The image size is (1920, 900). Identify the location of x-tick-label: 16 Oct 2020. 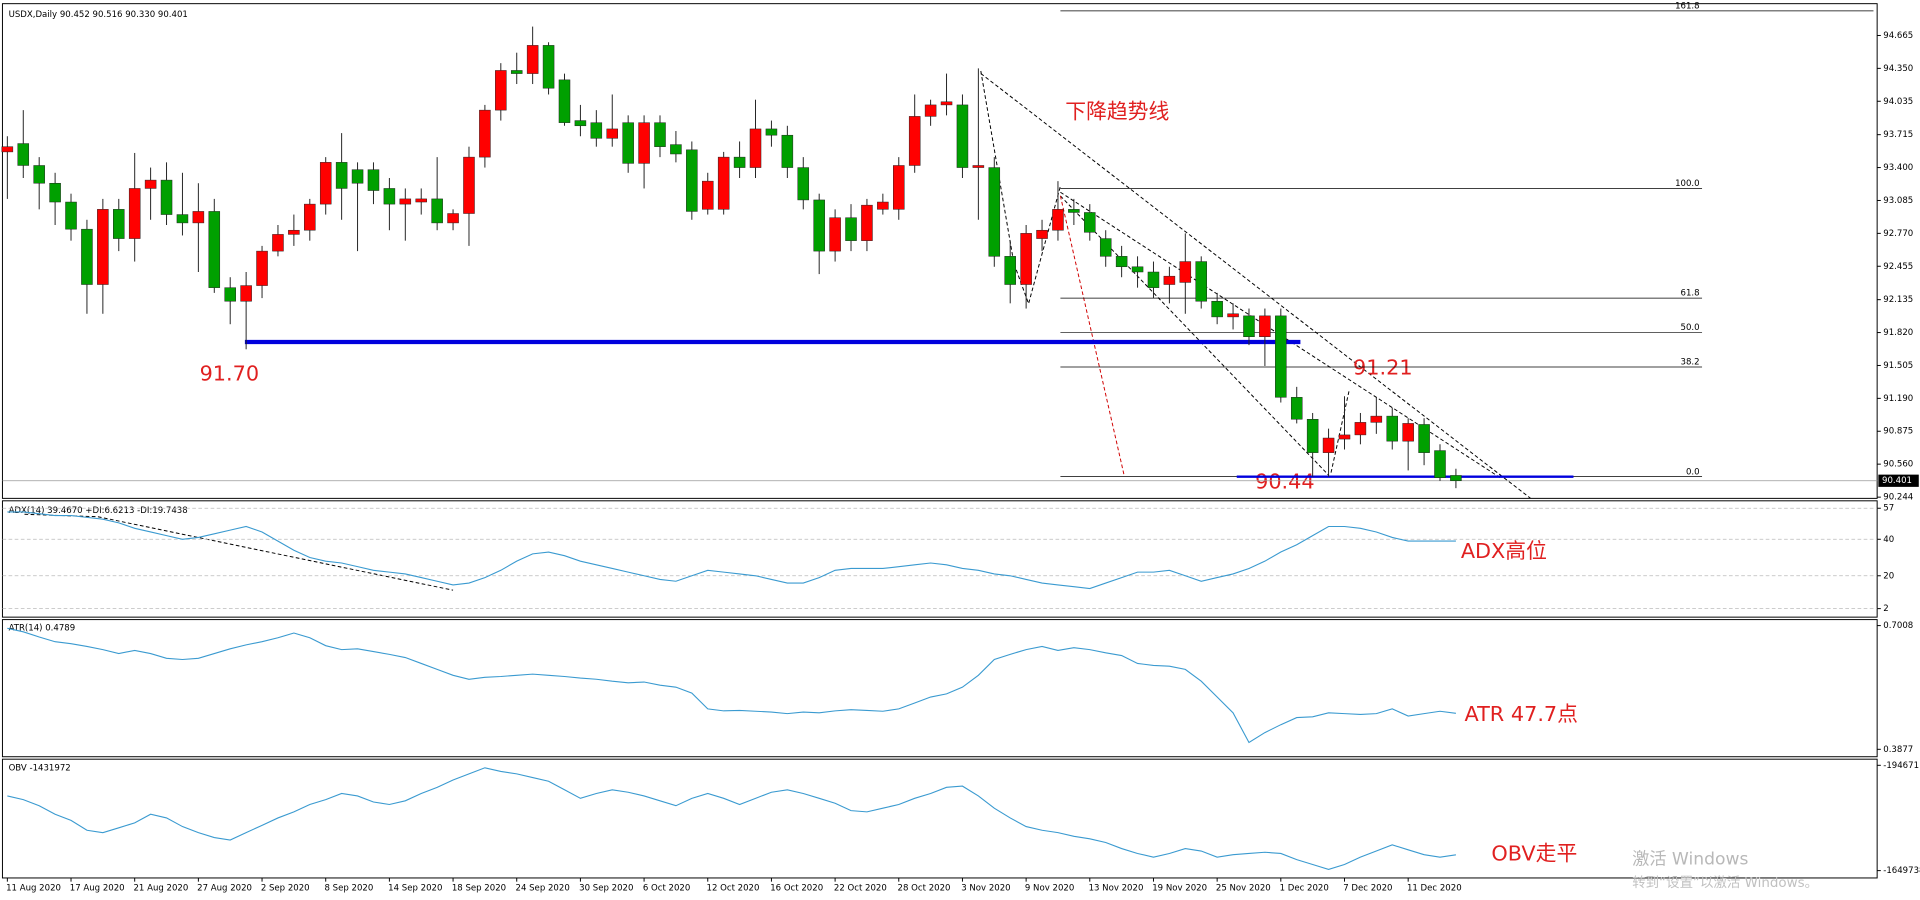
(796, 888).